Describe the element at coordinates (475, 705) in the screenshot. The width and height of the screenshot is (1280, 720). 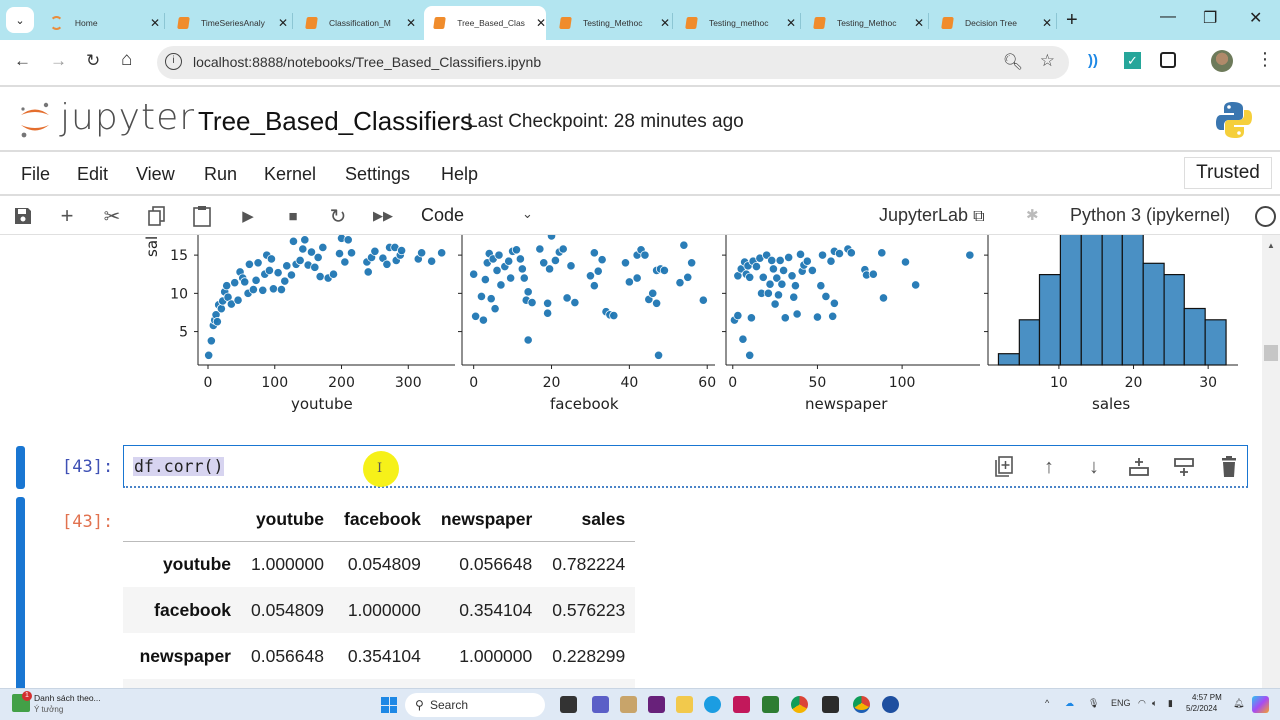
I see `taskbar-search: ⚲ Search` at that location.